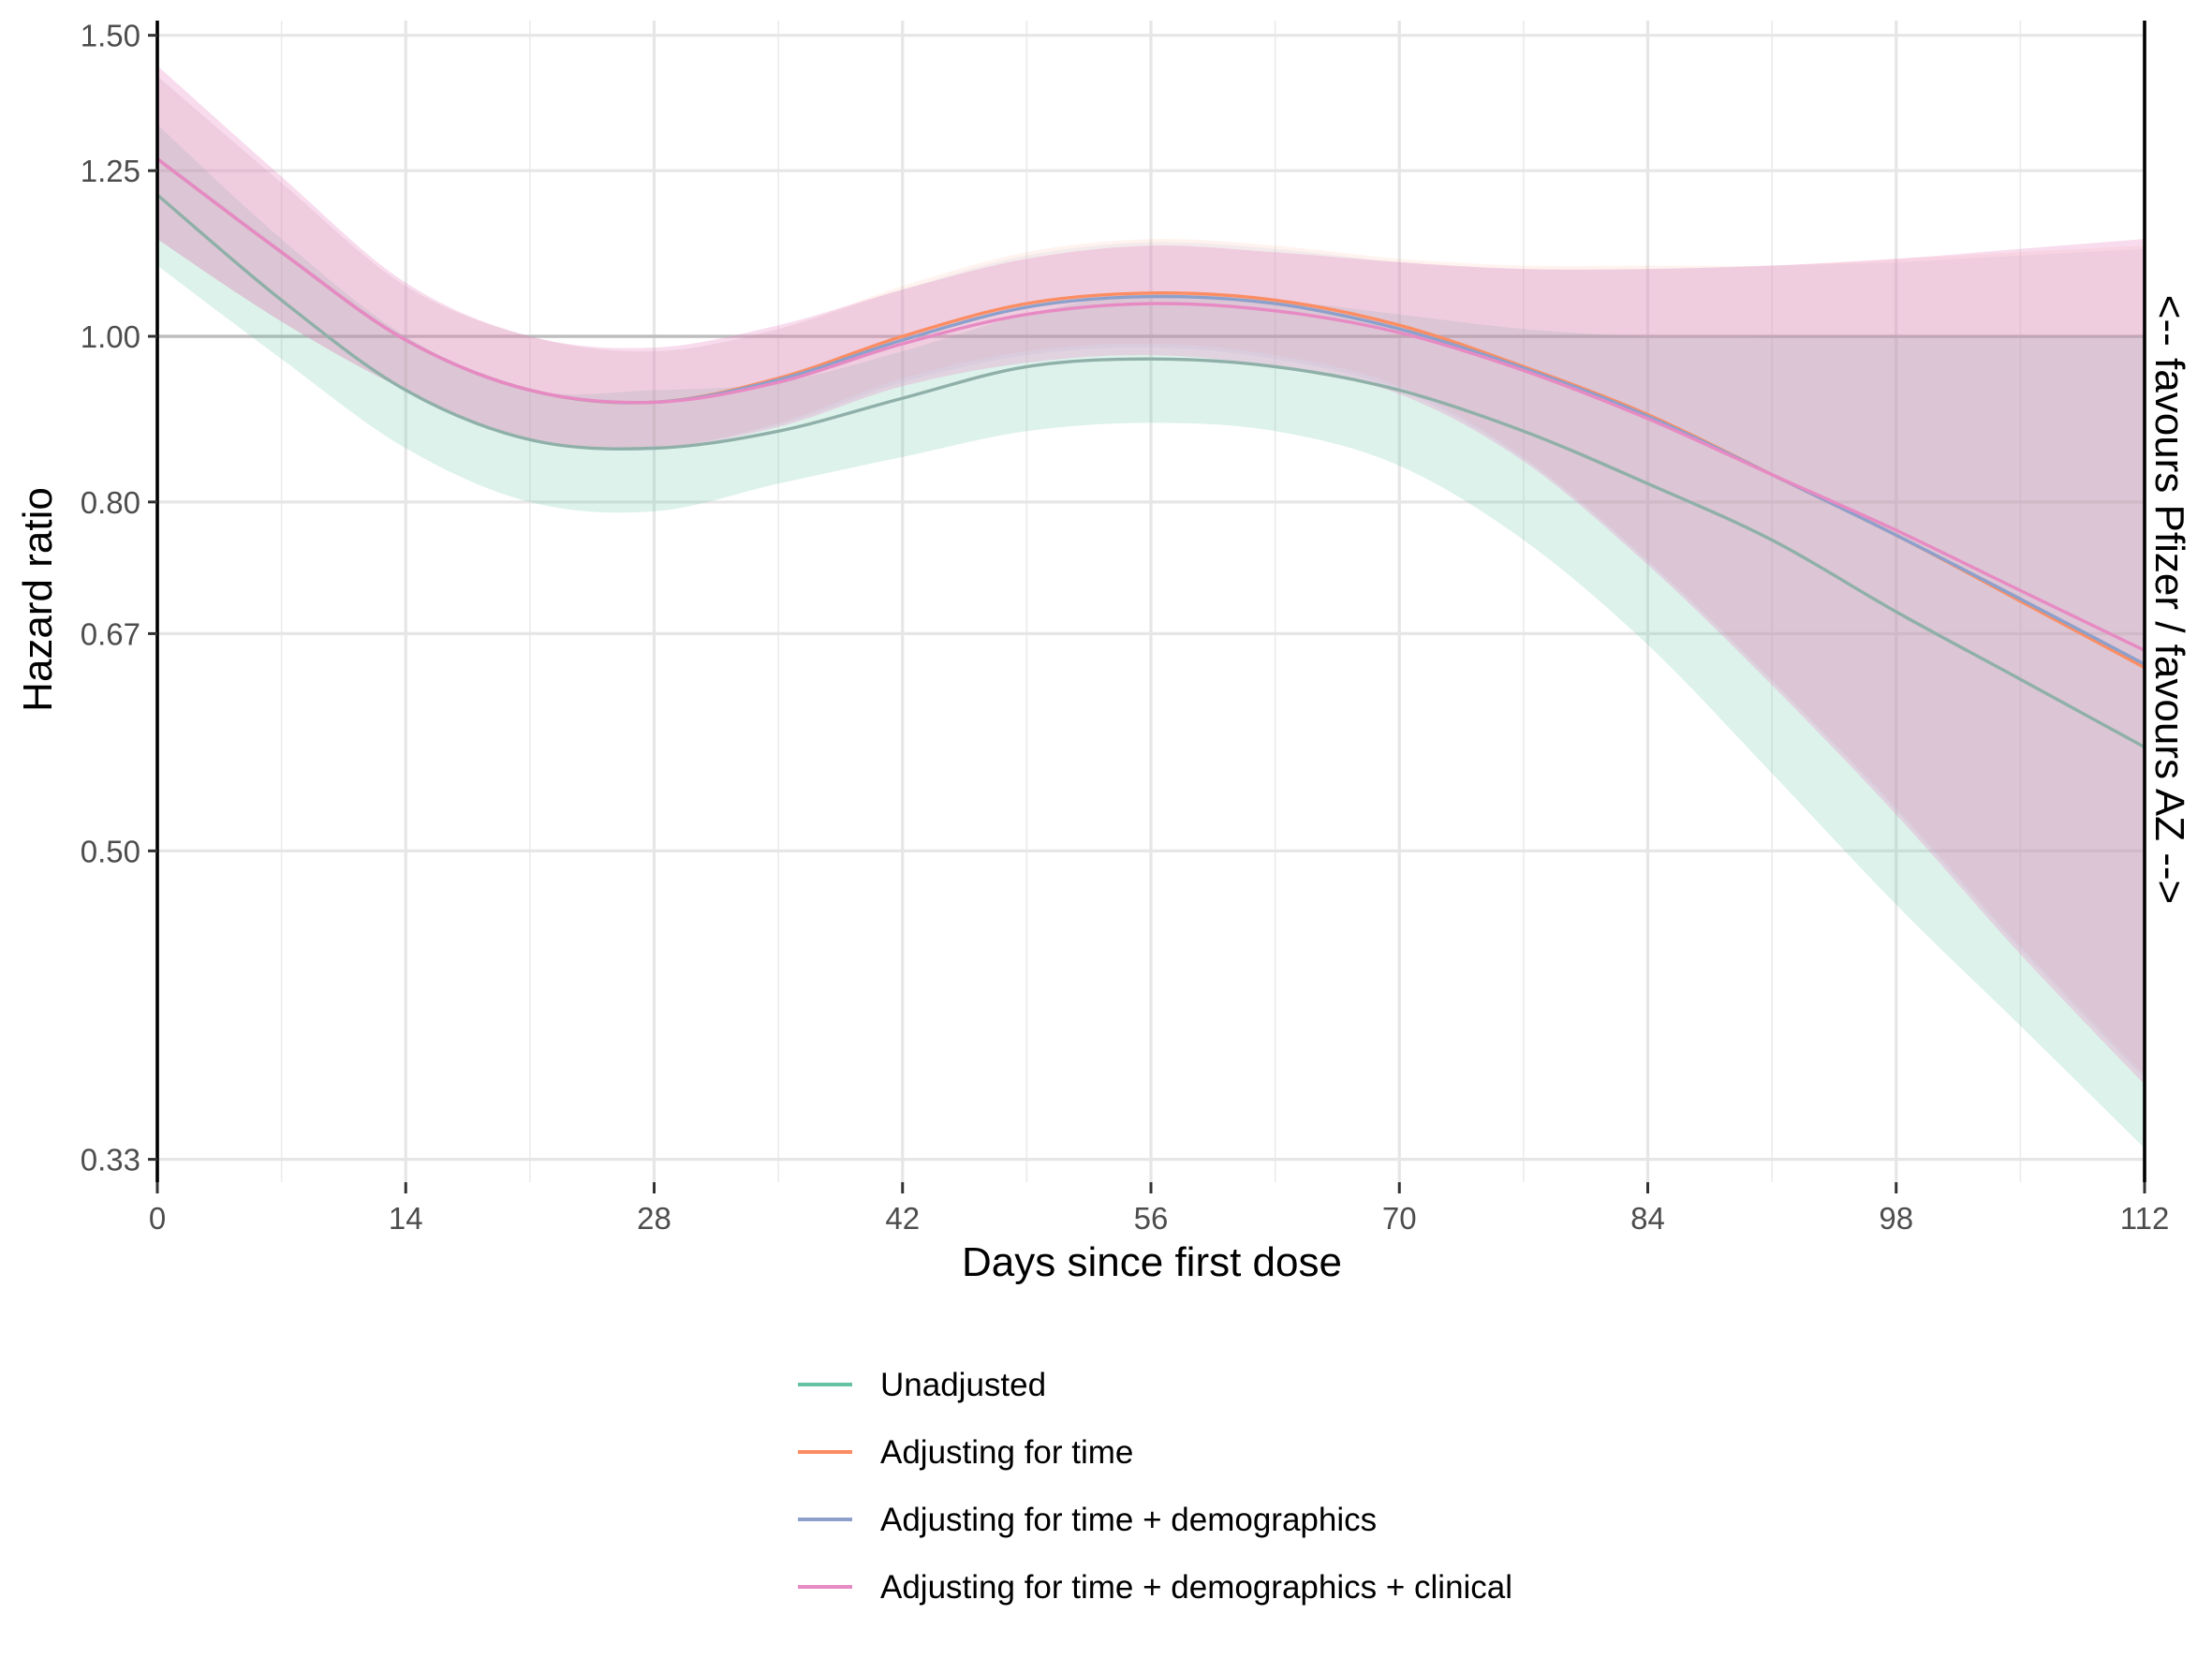 The height and width of the screenshot is (1659, 2212). What do you see at coordinates (2169, 599) in the screenshot?
I see `secondary-axis-label: <-- favours Pfizer / favours AZ -->` at bounding box center [2169, 599].